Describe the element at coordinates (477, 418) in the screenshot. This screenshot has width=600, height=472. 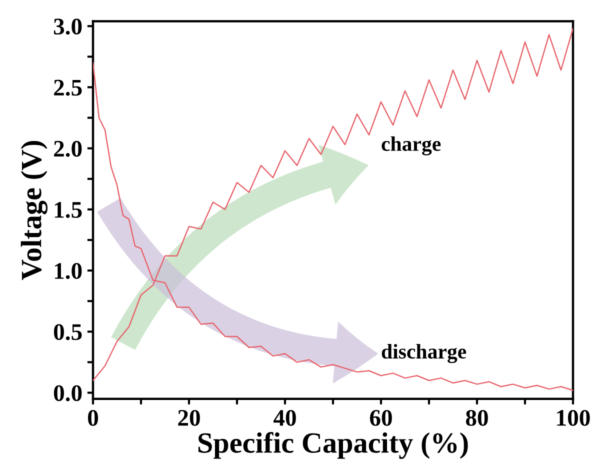
I see `x-tick-label: 80` at that location.